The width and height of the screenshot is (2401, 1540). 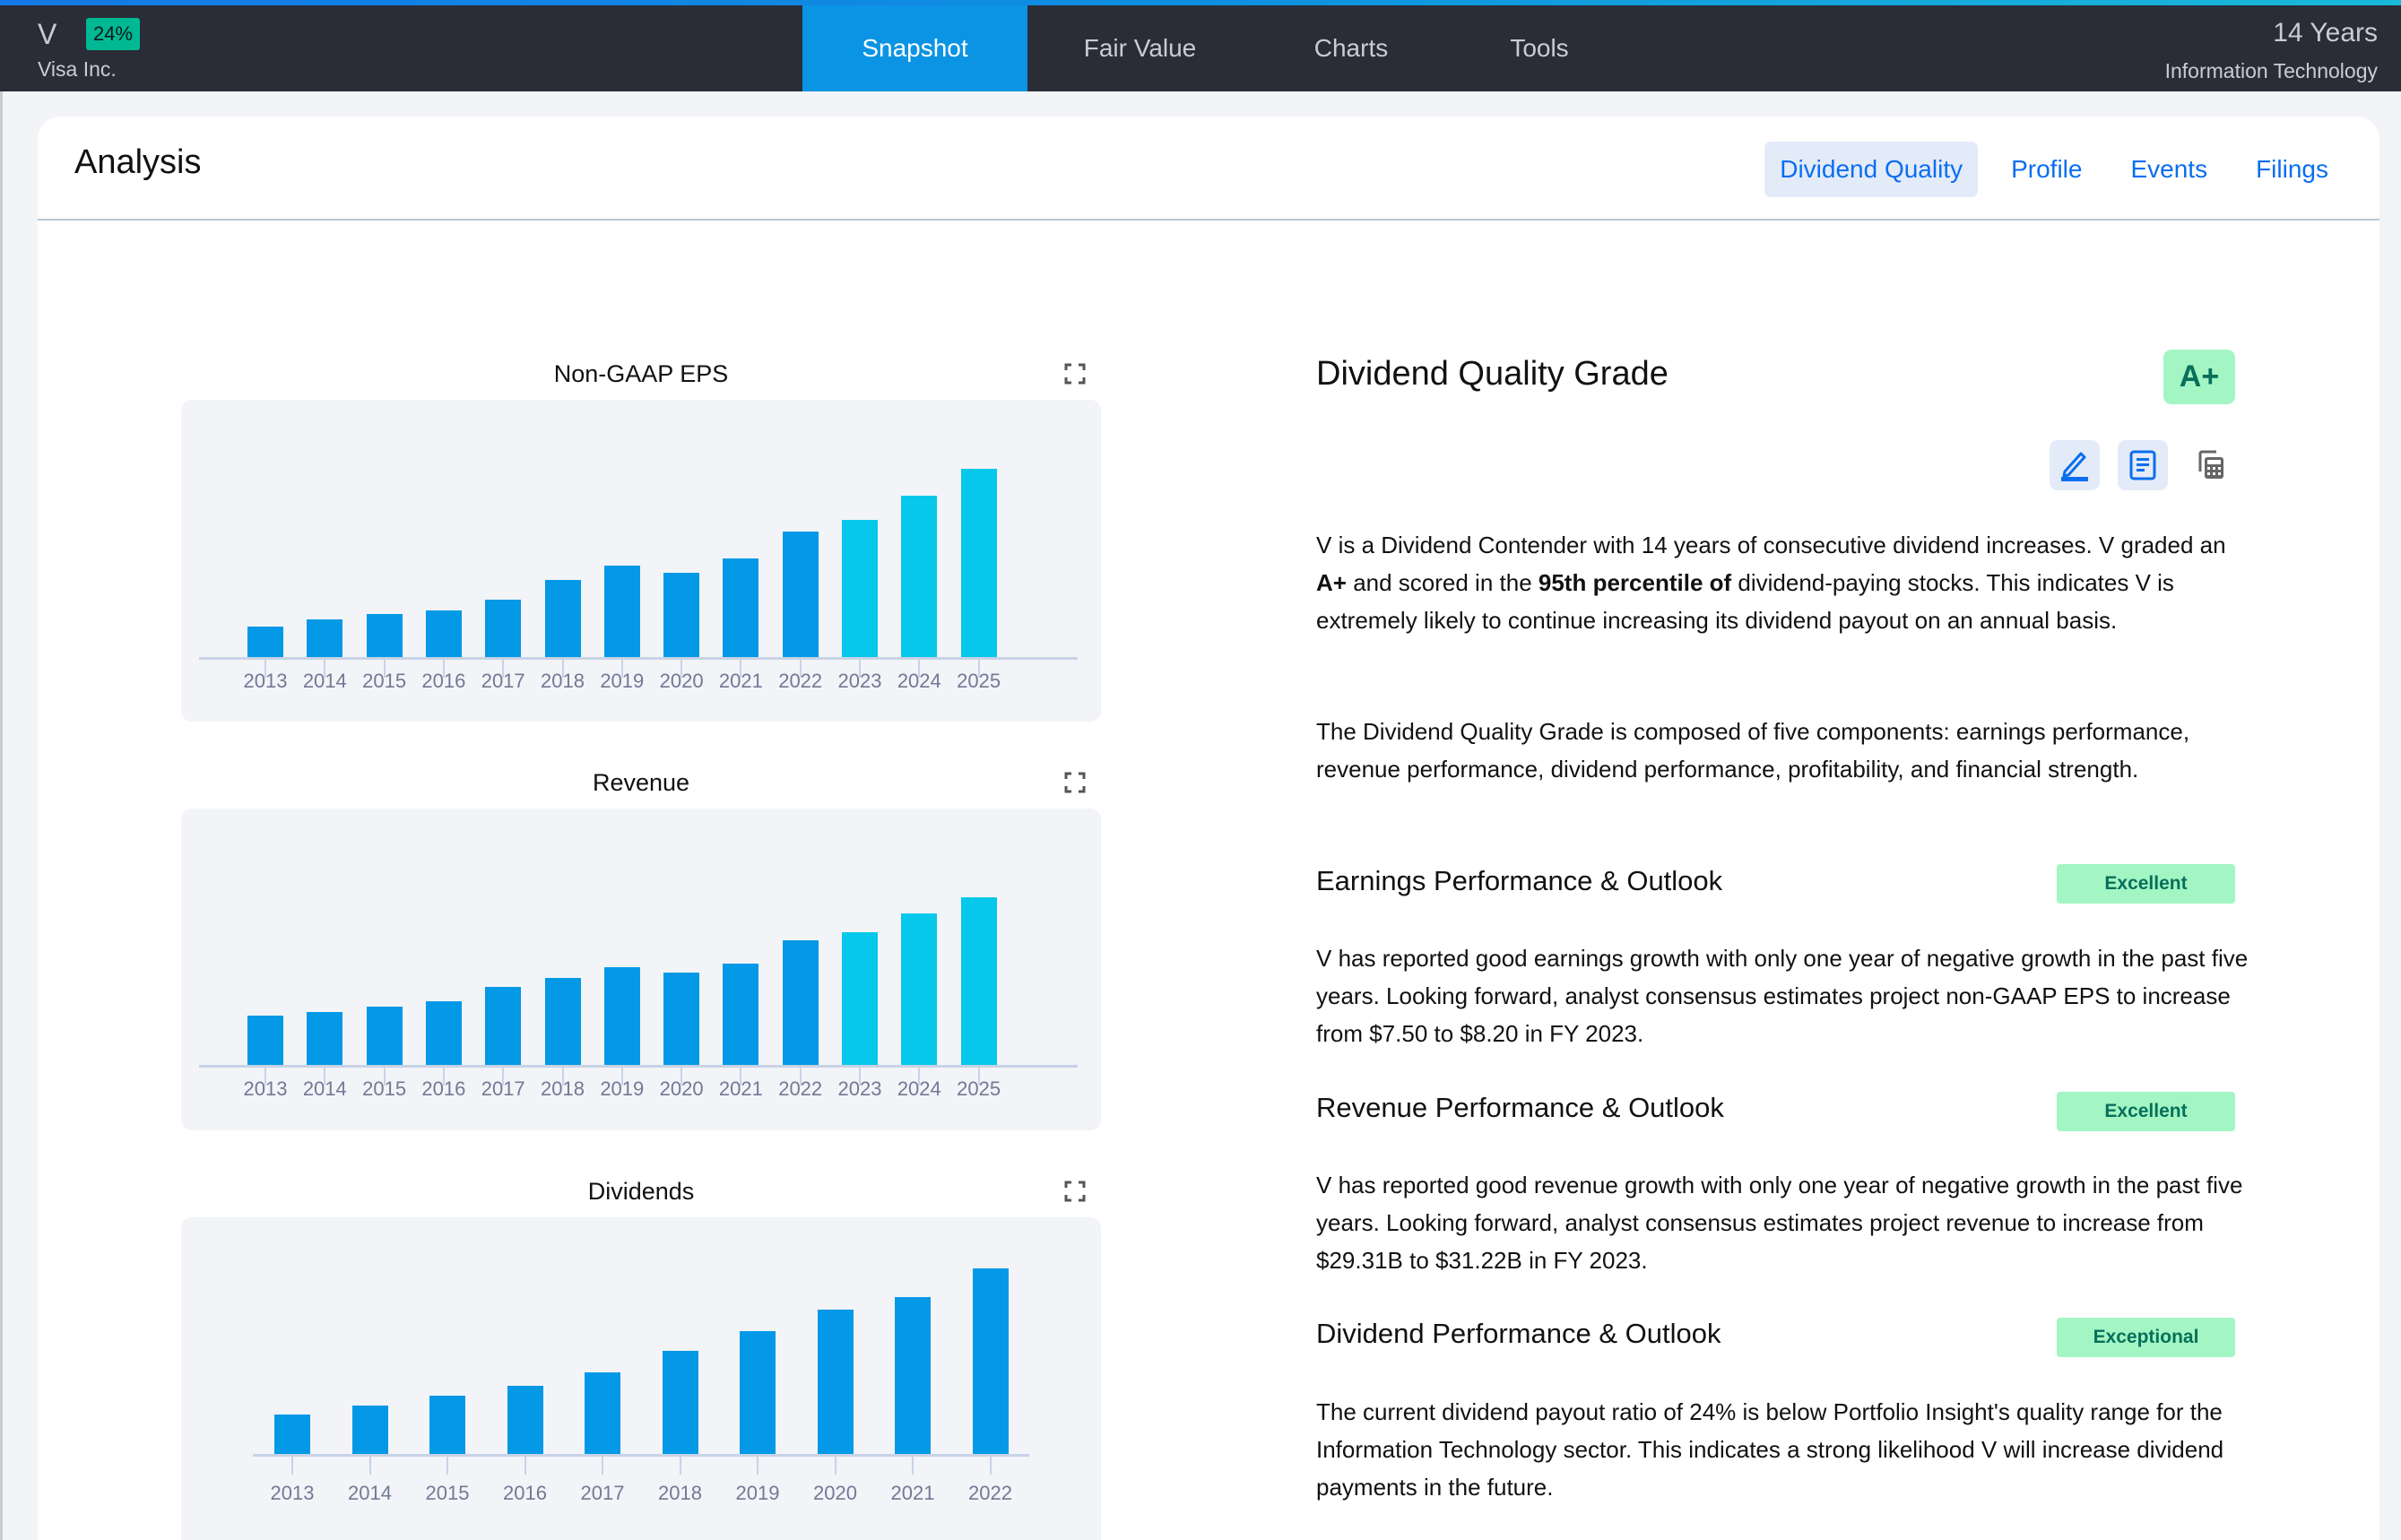 What do you see at coordinates (622, 1089) in the screenshot?
I see `x-tick-label: 2019` at bounding box center [622, 1089].